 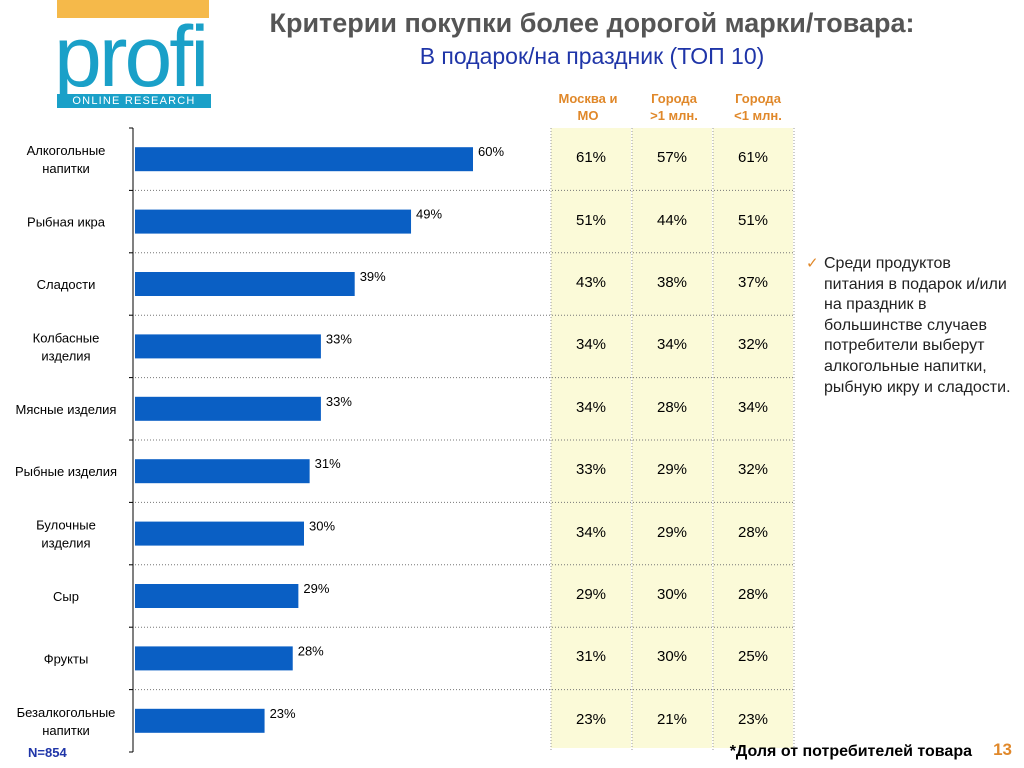 I want to click on table-cell: 33%, so click(x=591, y=470).